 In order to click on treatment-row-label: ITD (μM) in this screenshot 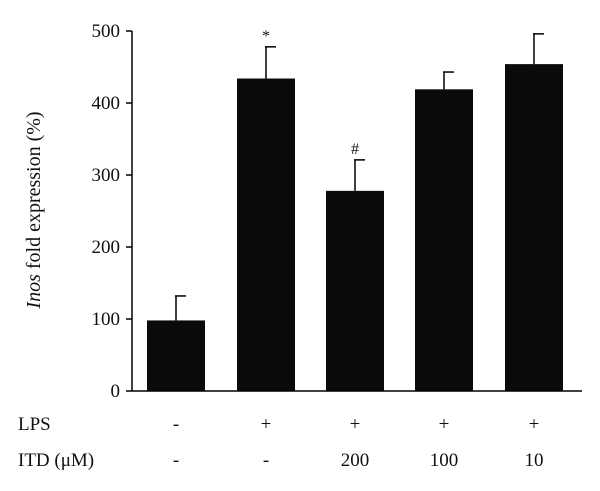, I will do `click(56, 460)`.